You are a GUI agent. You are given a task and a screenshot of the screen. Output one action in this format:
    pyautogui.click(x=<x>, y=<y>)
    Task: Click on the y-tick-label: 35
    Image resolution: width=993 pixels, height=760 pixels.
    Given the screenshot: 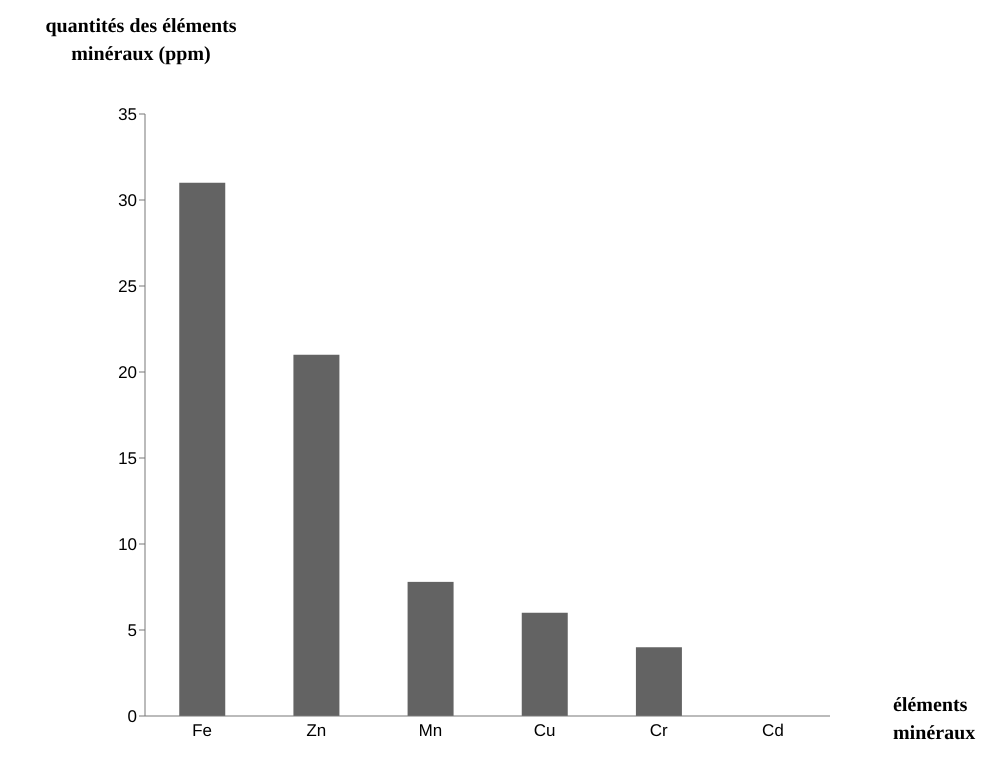 What is the action you would take?
    pyautogui.click(x=127, y=114)
    